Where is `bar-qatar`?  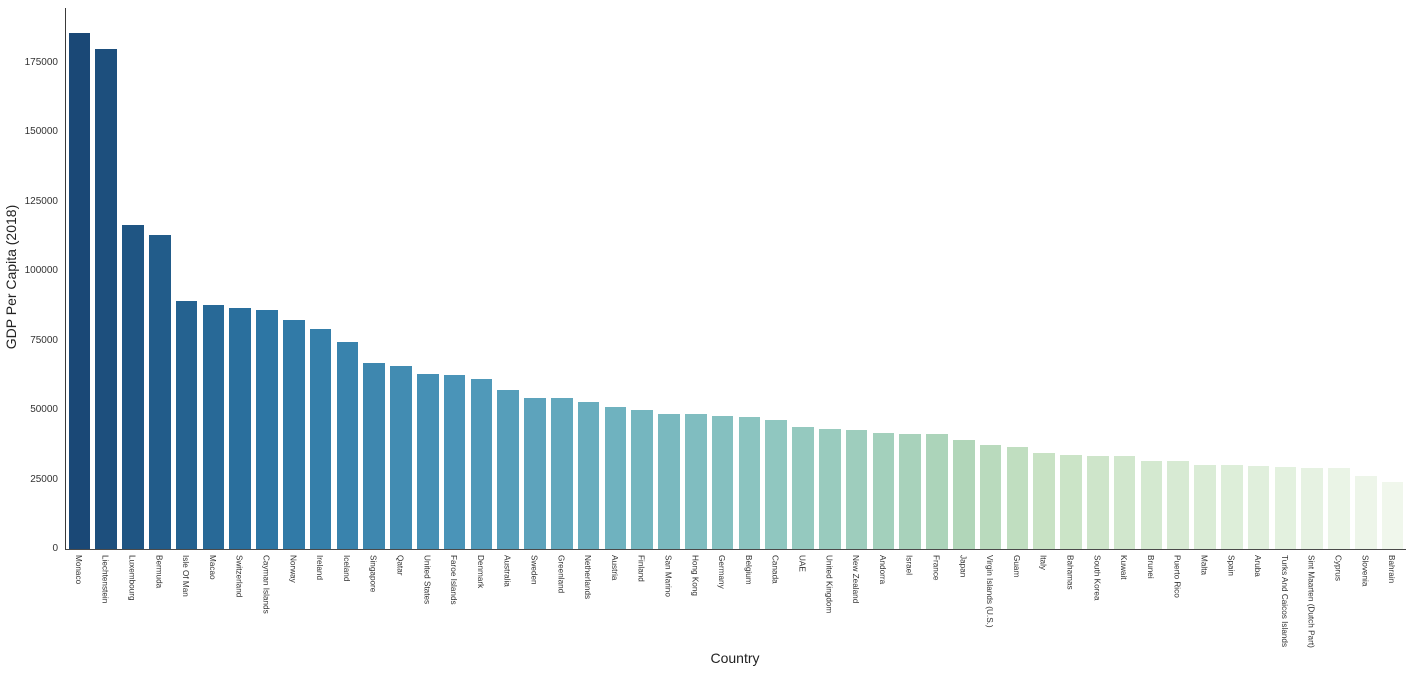
bar-qatar is located at coordinates (401, 457).